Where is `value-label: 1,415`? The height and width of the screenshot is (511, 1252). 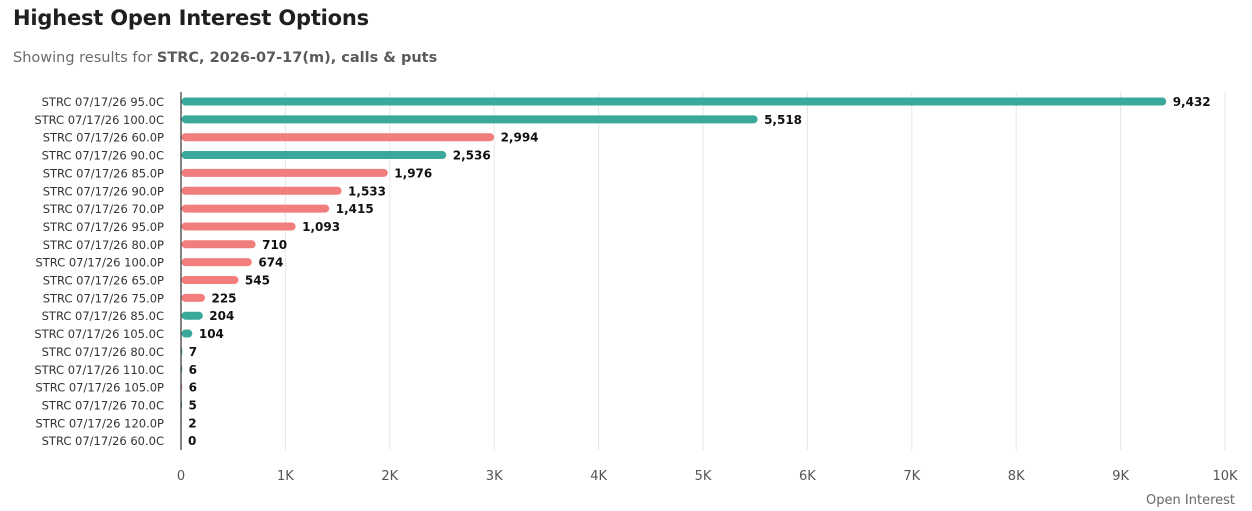
value-label: 1,415 is located at coordinates (355, 209).